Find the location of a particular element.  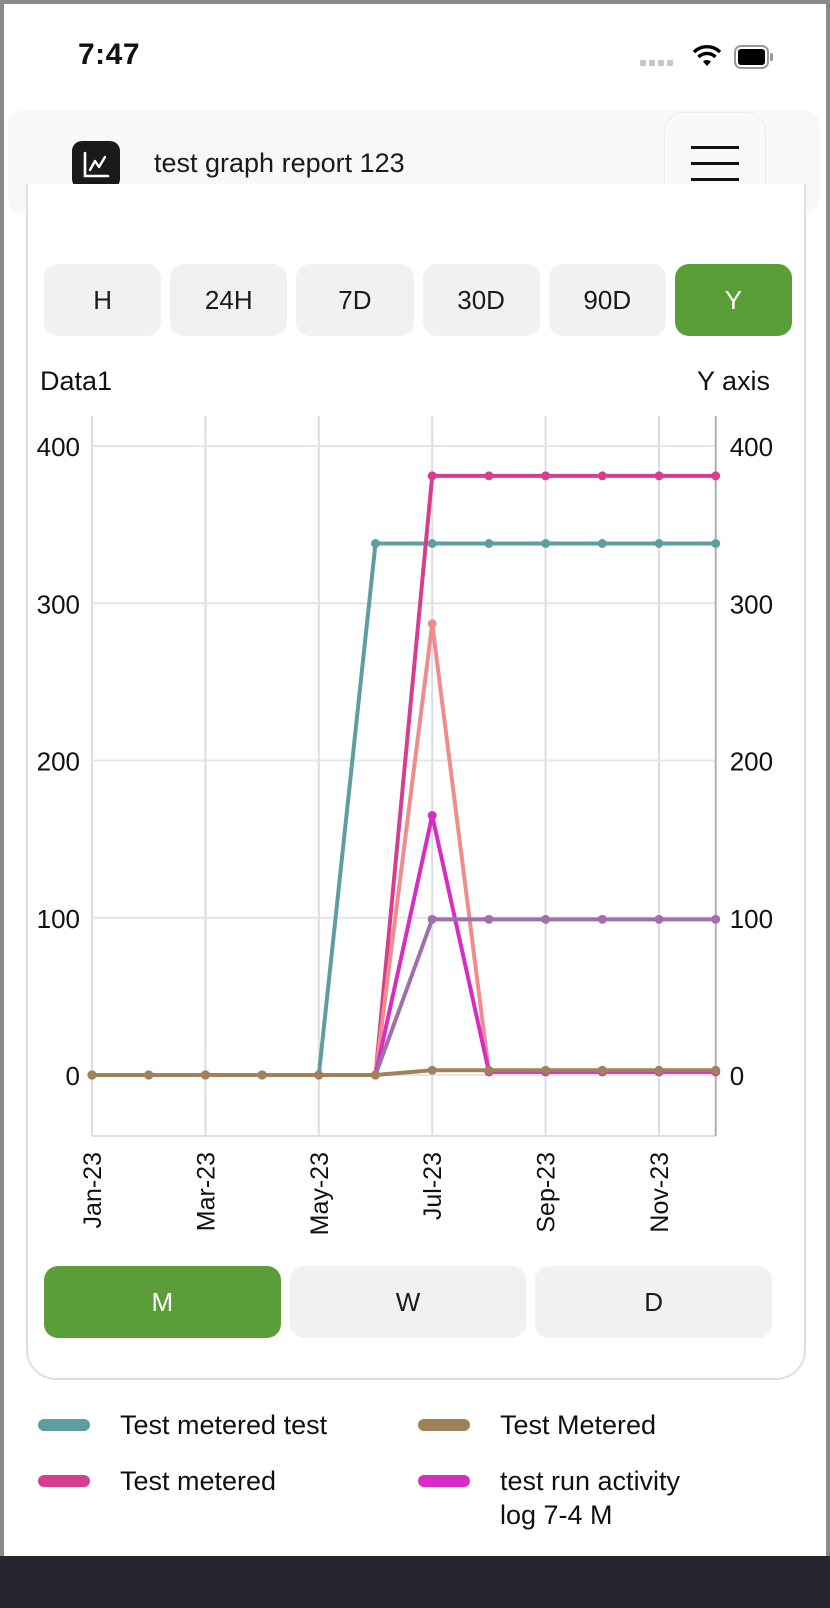

granularity-selector: M W D is located at coordinates (408, 1302).